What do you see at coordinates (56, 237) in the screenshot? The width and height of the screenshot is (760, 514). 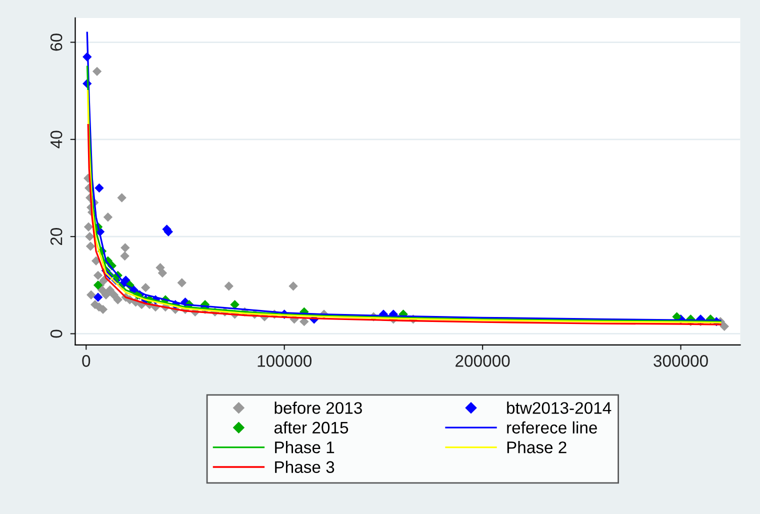 I see `y-tick-label: 20` at bounding box center [56, 237].